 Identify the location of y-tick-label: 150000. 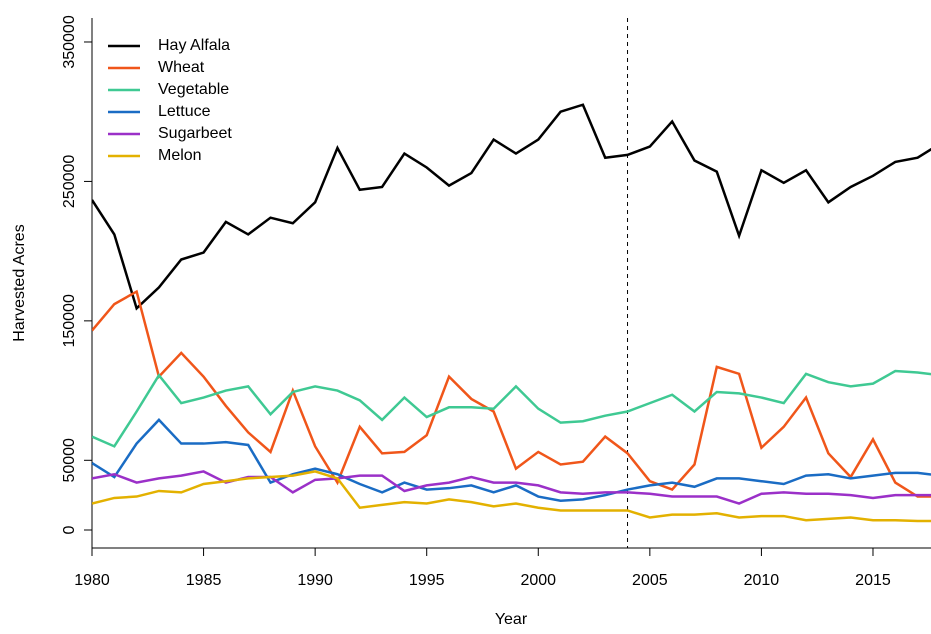
(69, 320).